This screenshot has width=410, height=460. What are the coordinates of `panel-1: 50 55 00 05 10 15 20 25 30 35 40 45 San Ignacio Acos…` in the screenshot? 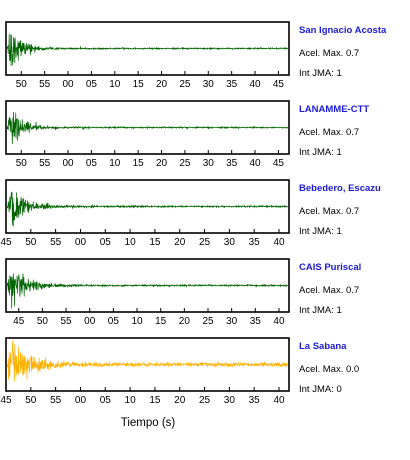 It's located at (196, 55).